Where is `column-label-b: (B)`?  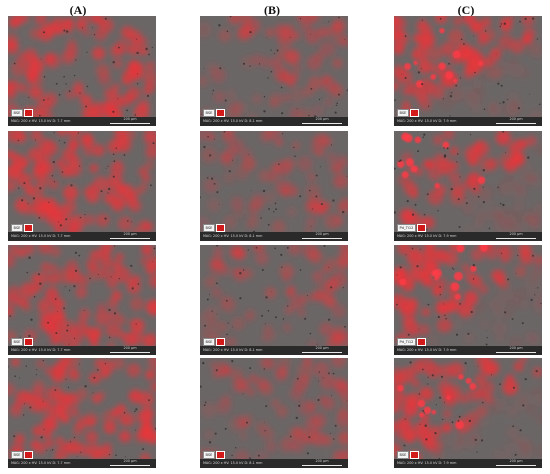 column-label-b: (B) is located at coordinates (272, 10).